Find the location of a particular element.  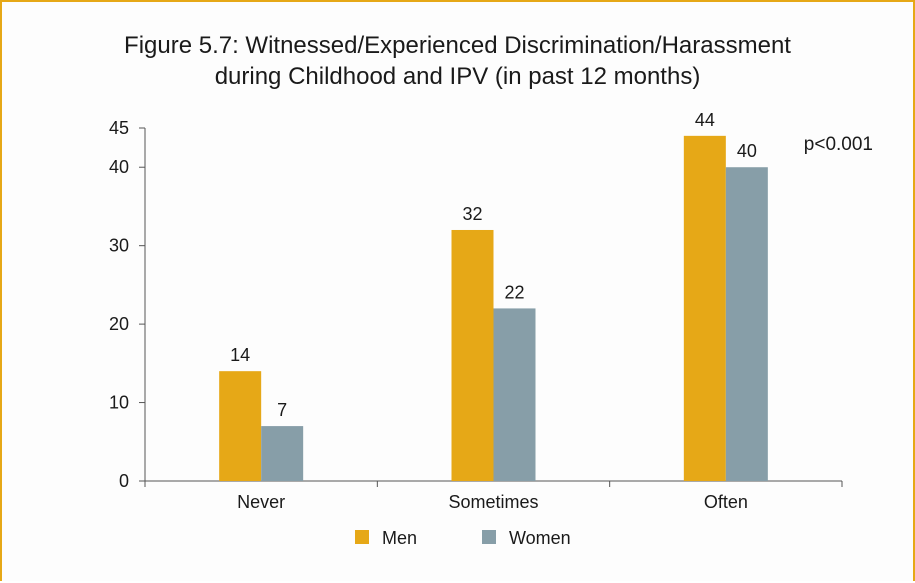

bar-men-never is located at coordinates (240, 426).